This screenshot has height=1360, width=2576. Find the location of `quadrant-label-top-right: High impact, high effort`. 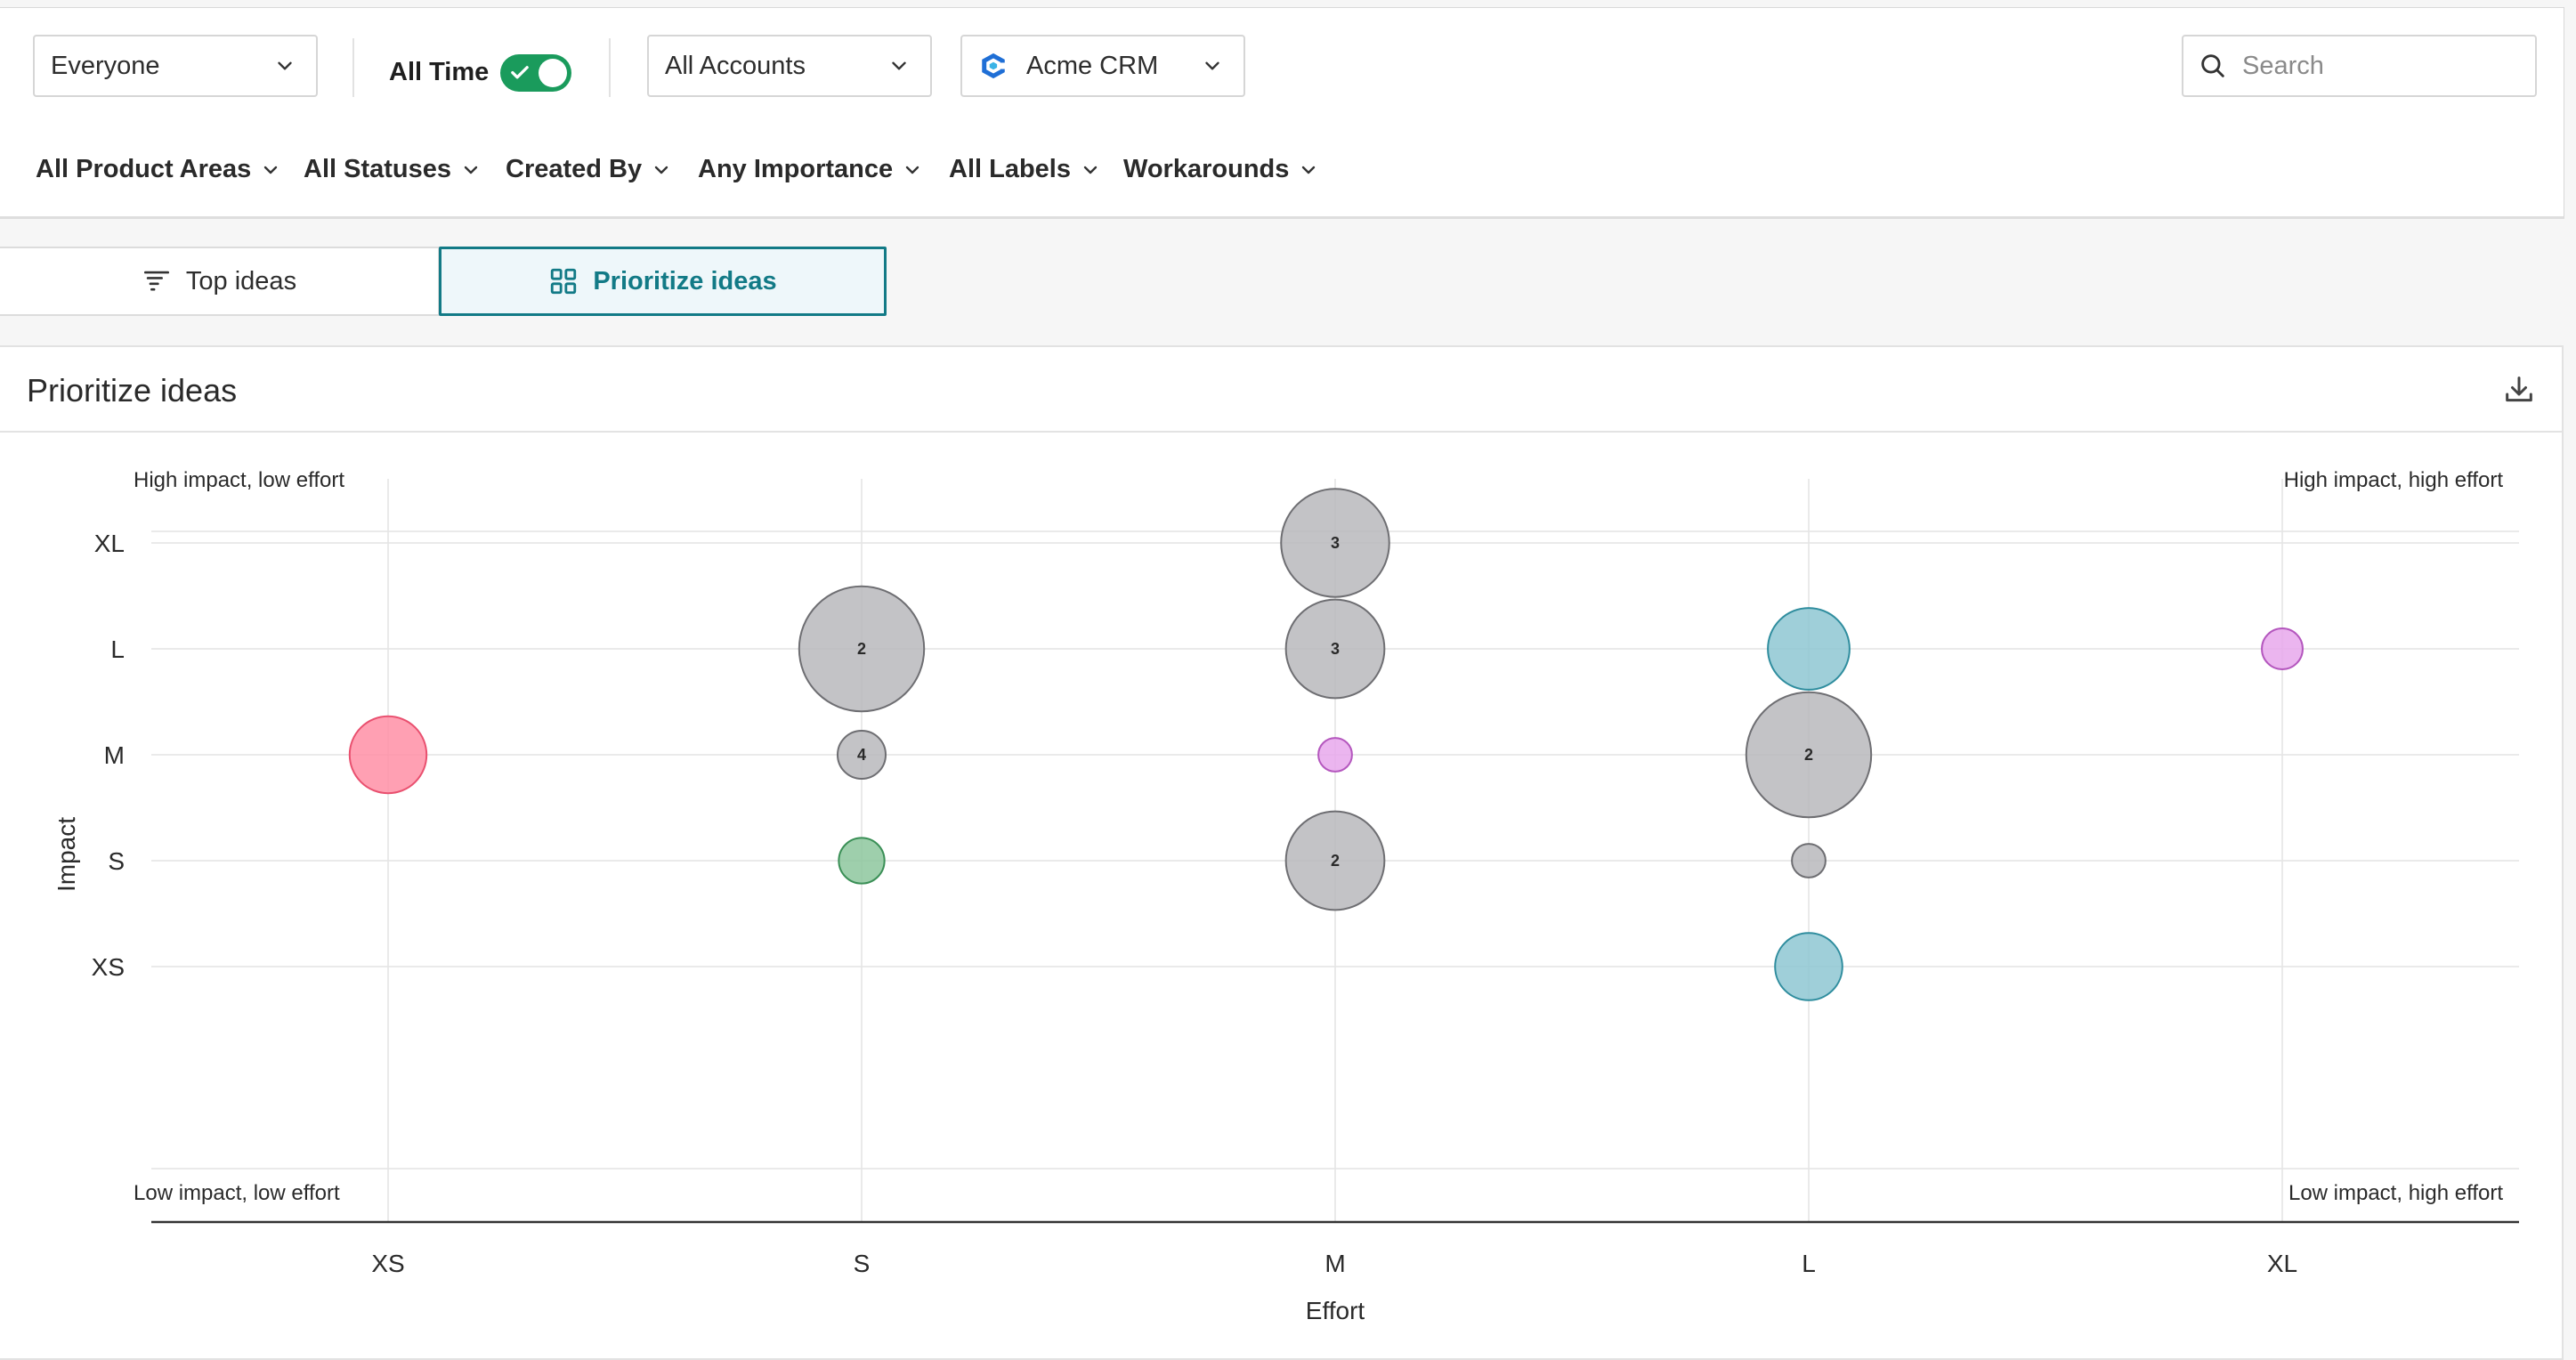

quadrant-label-top-right: High impact, high effort is located at coordinates (2394, 480).